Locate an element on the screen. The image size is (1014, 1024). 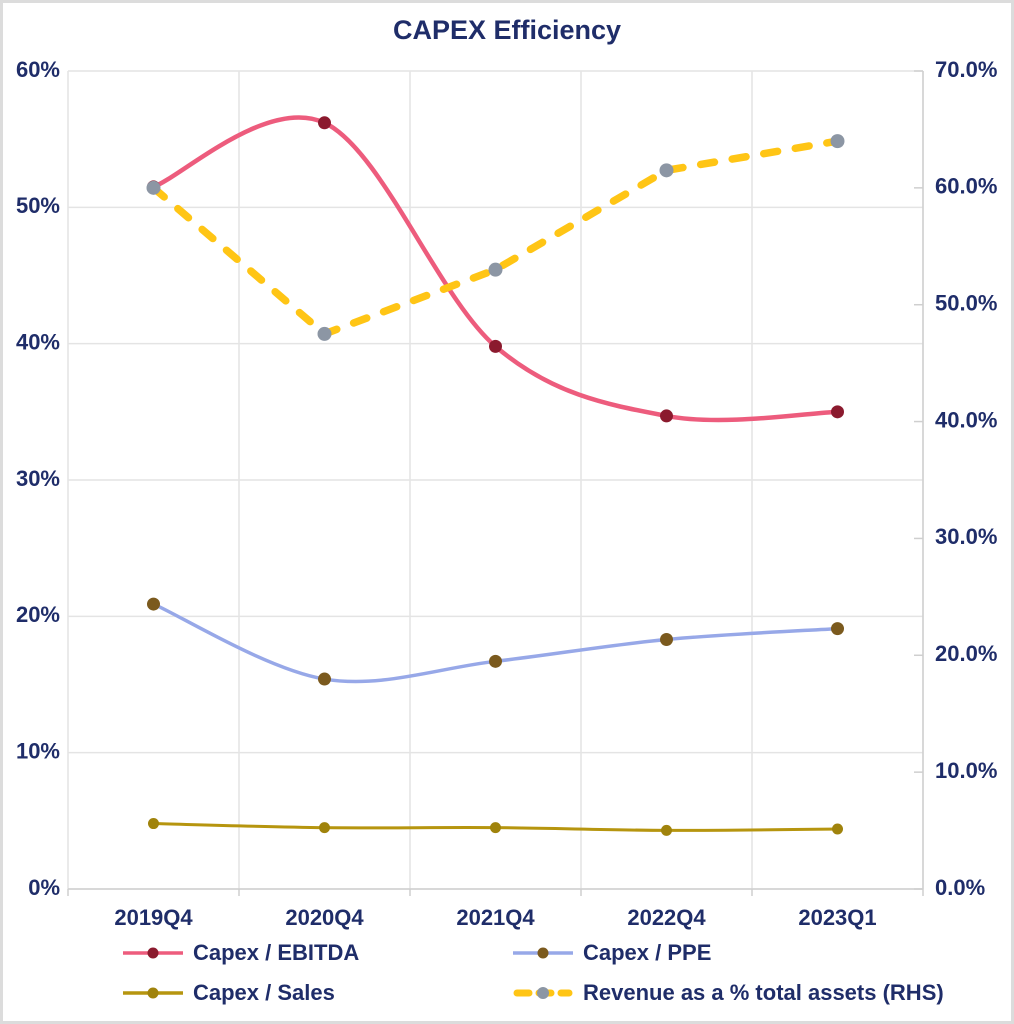
legend-label: Capex / PPE is located at coordinates (647, 952).